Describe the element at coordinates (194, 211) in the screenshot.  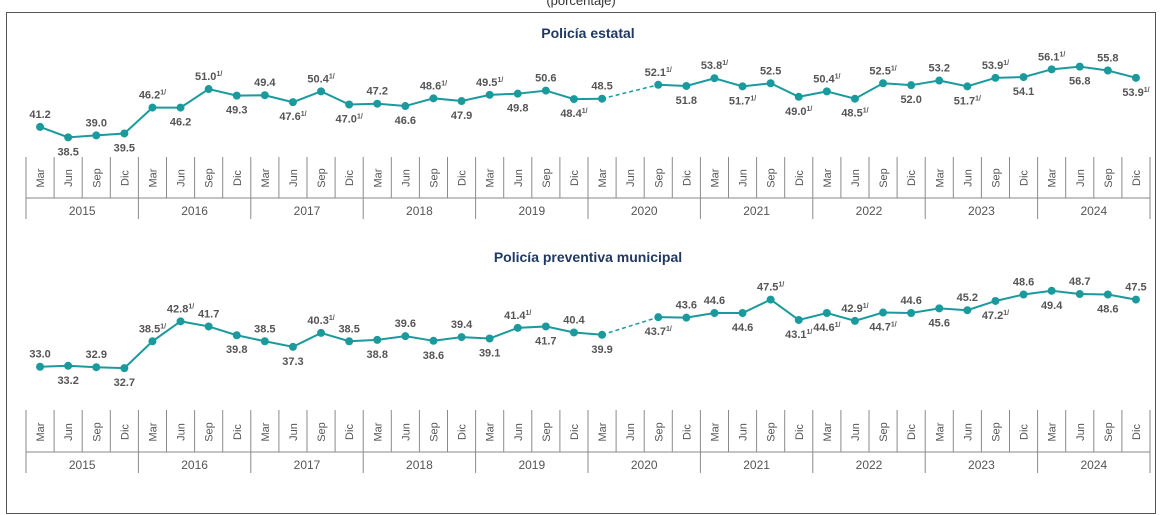
I see `year-tick-label: 2016` at that location.